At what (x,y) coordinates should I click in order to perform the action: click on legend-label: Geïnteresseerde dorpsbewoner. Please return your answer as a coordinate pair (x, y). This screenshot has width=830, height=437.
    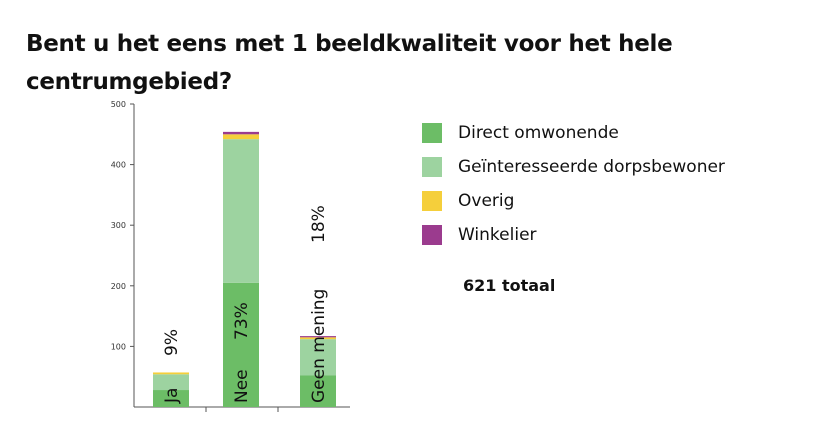
    Looking at the image, I should click on (591, 167).